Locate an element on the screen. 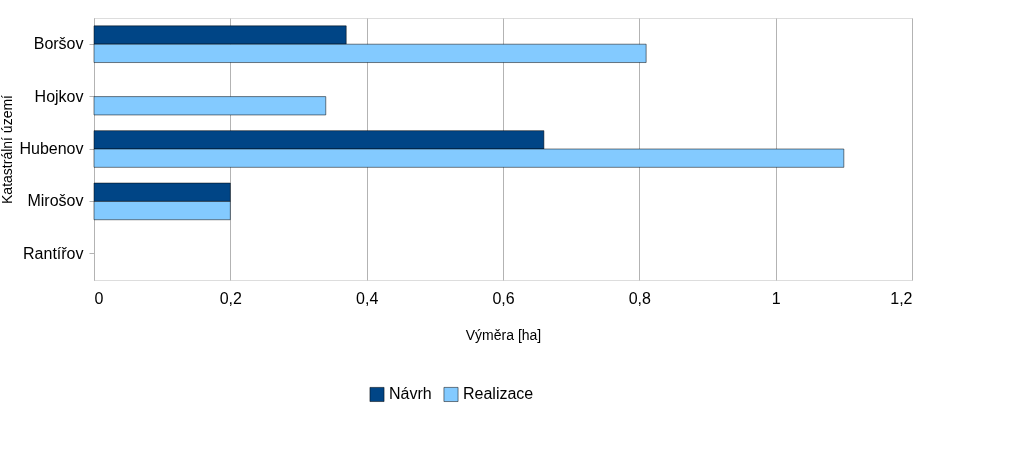 Image resolution: width=1021 pixels, height=473 pixels. x-tick-label: 1,2 is located at coordinates (901, 298).